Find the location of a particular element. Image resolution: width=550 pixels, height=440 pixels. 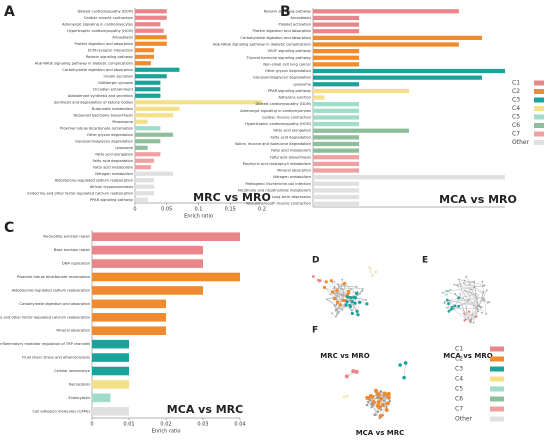

x-tick-label: 0 is located at coordinates (91, 425).